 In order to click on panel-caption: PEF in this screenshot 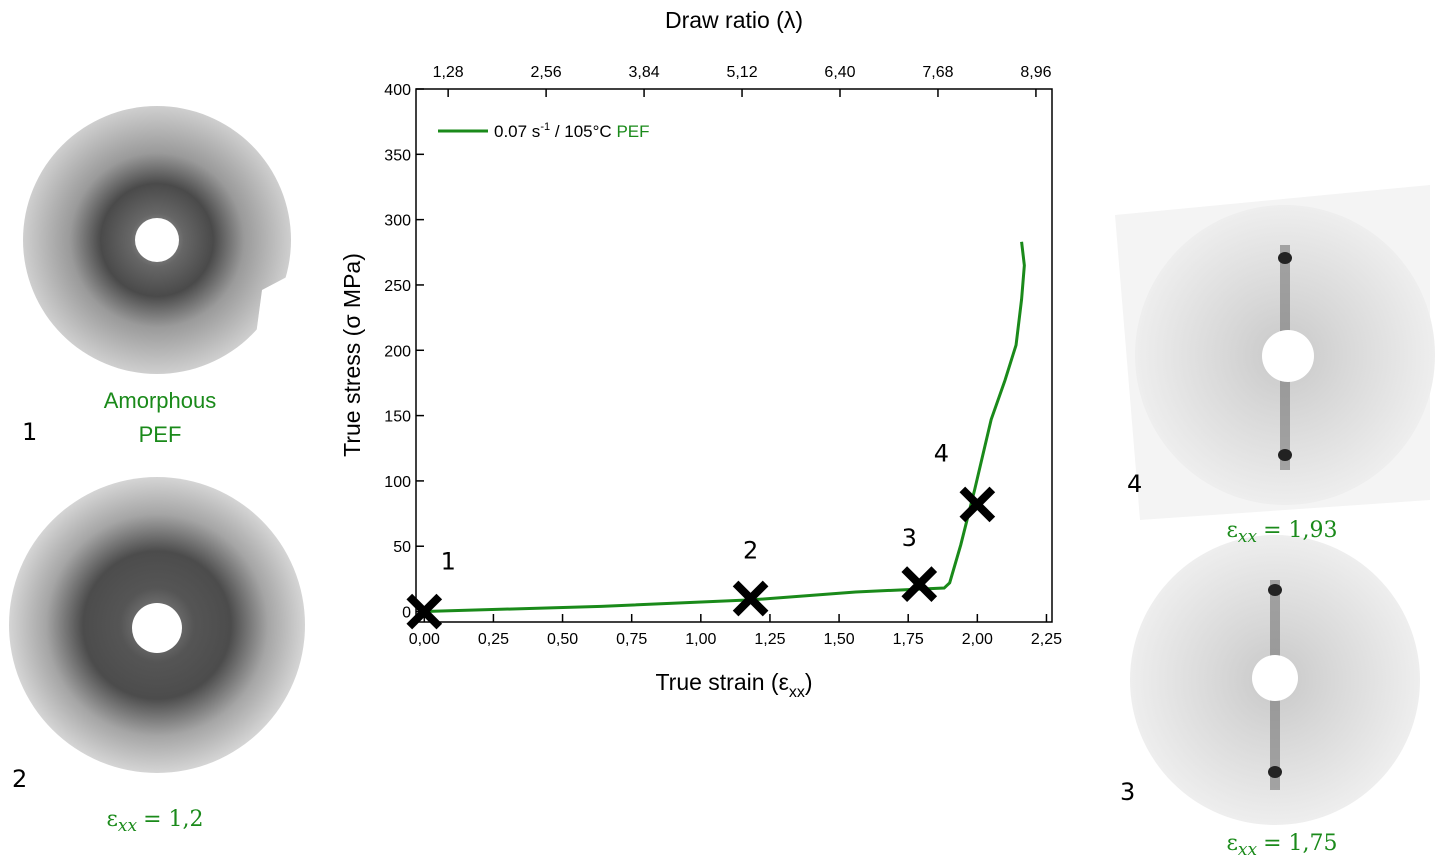, I will do `click(160, 434)`.